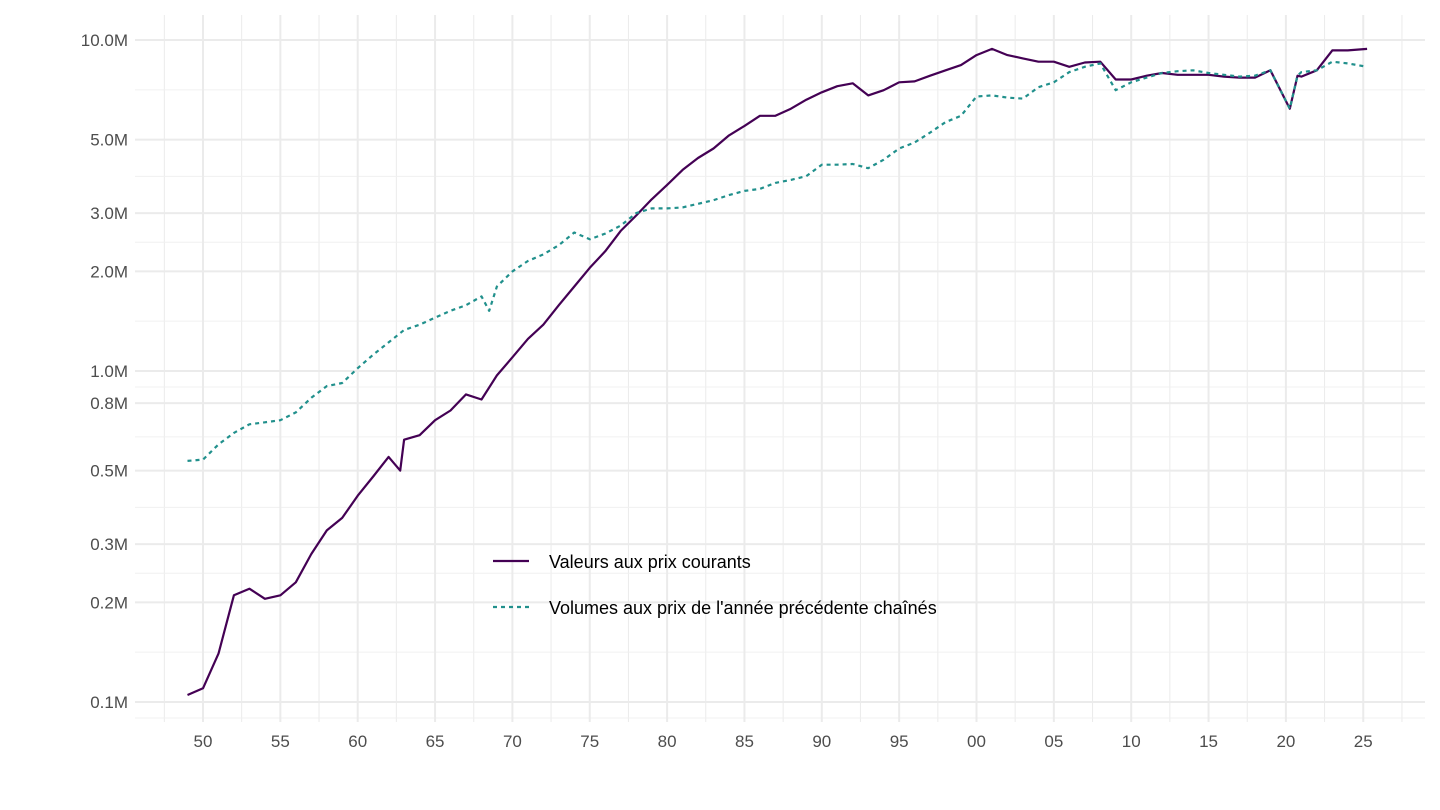 The image size is (1440, 810). I want to click on x-tick-label: 00, so click(976, 741).